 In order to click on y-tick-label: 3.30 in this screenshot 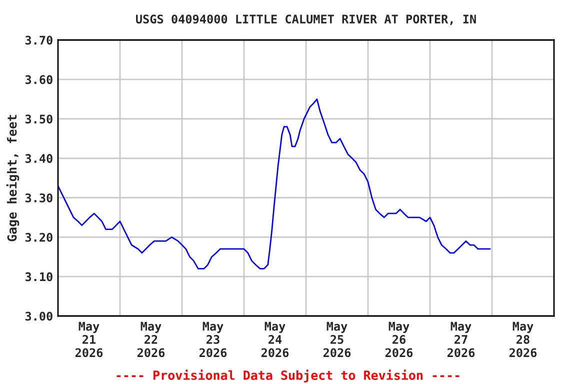, I will do `click(38, 197)`.